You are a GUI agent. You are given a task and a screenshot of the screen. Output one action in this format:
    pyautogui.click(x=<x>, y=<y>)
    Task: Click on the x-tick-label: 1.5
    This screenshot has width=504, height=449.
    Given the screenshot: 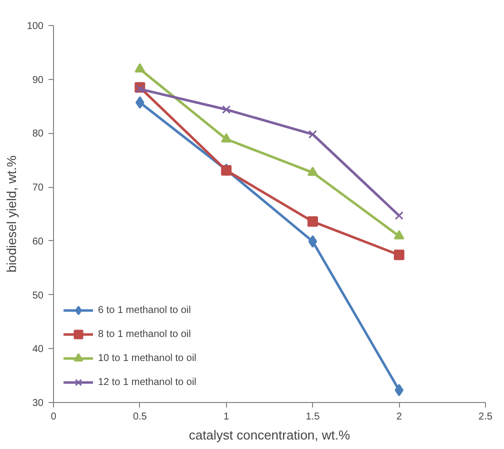 What is the action you would take?
    pyautogui.click(x=313, y=417)
    